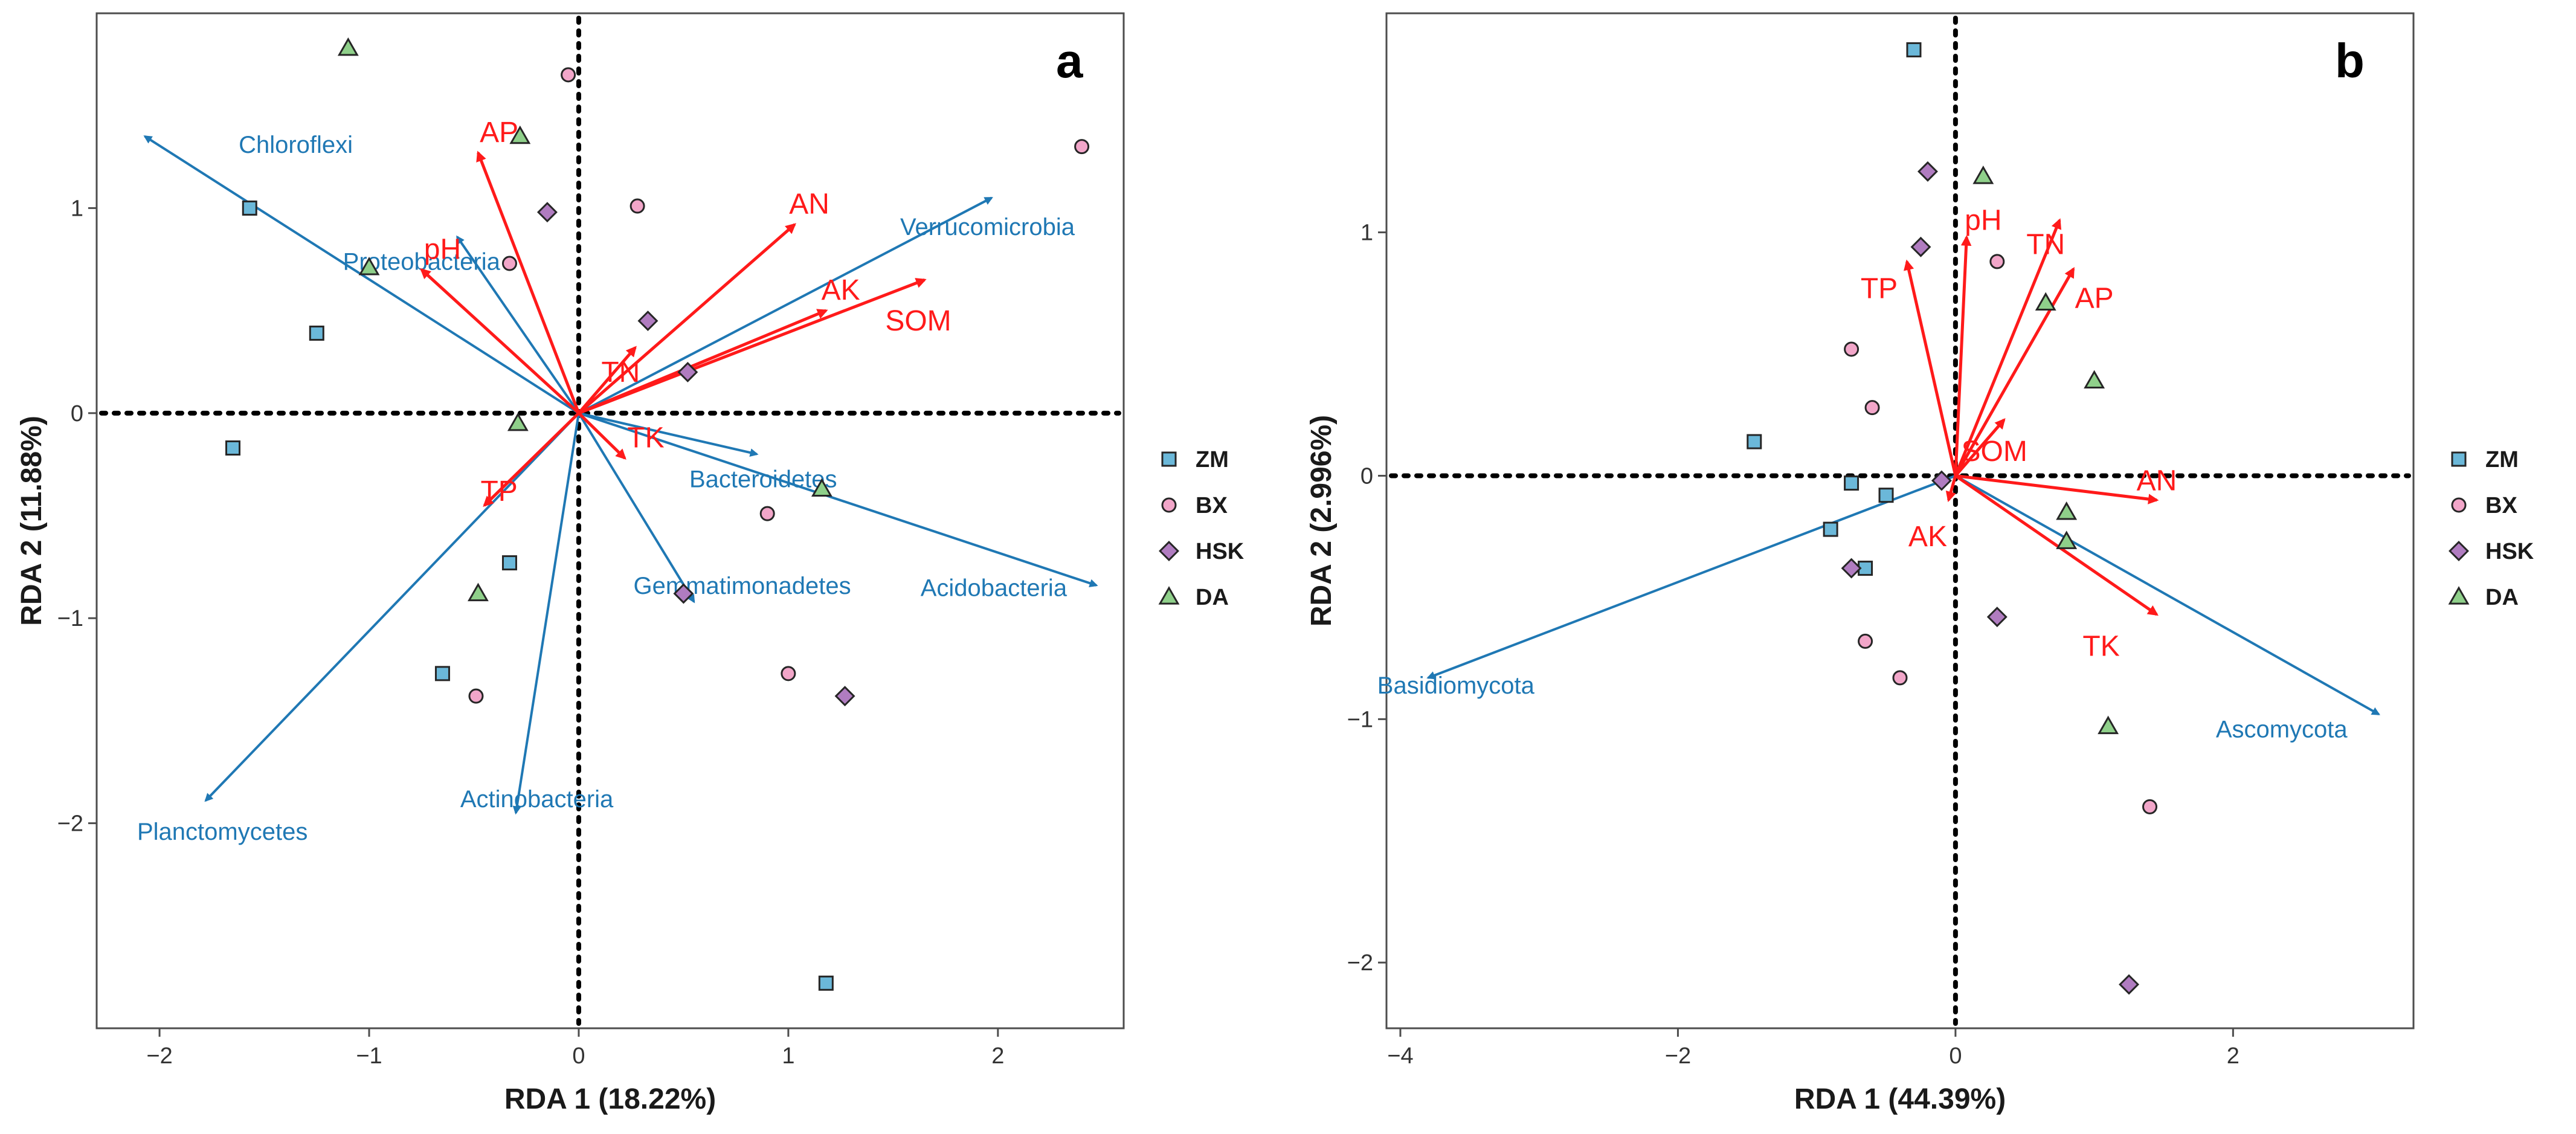  What do you see at coordinates (442, 249) in the screenshot?
I see `env-label-ph: pH` at bounding box center [442, 249].